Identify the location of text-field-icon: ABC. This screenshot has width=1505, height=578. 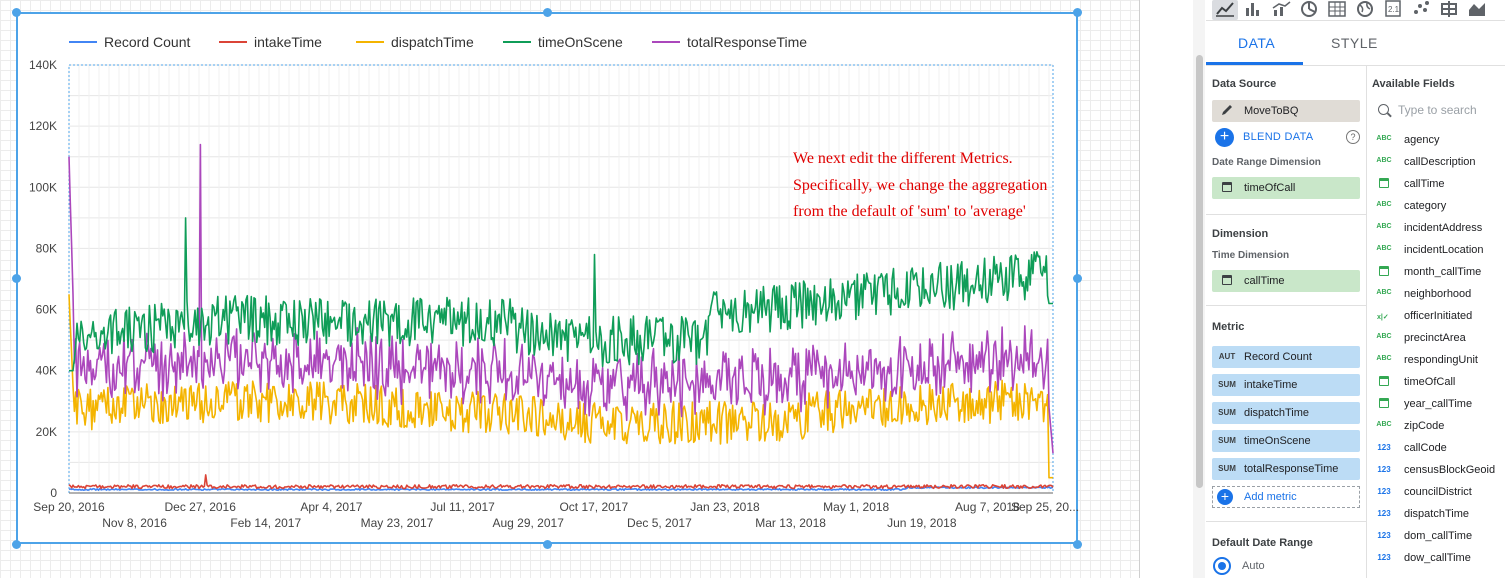
(1384, 336).